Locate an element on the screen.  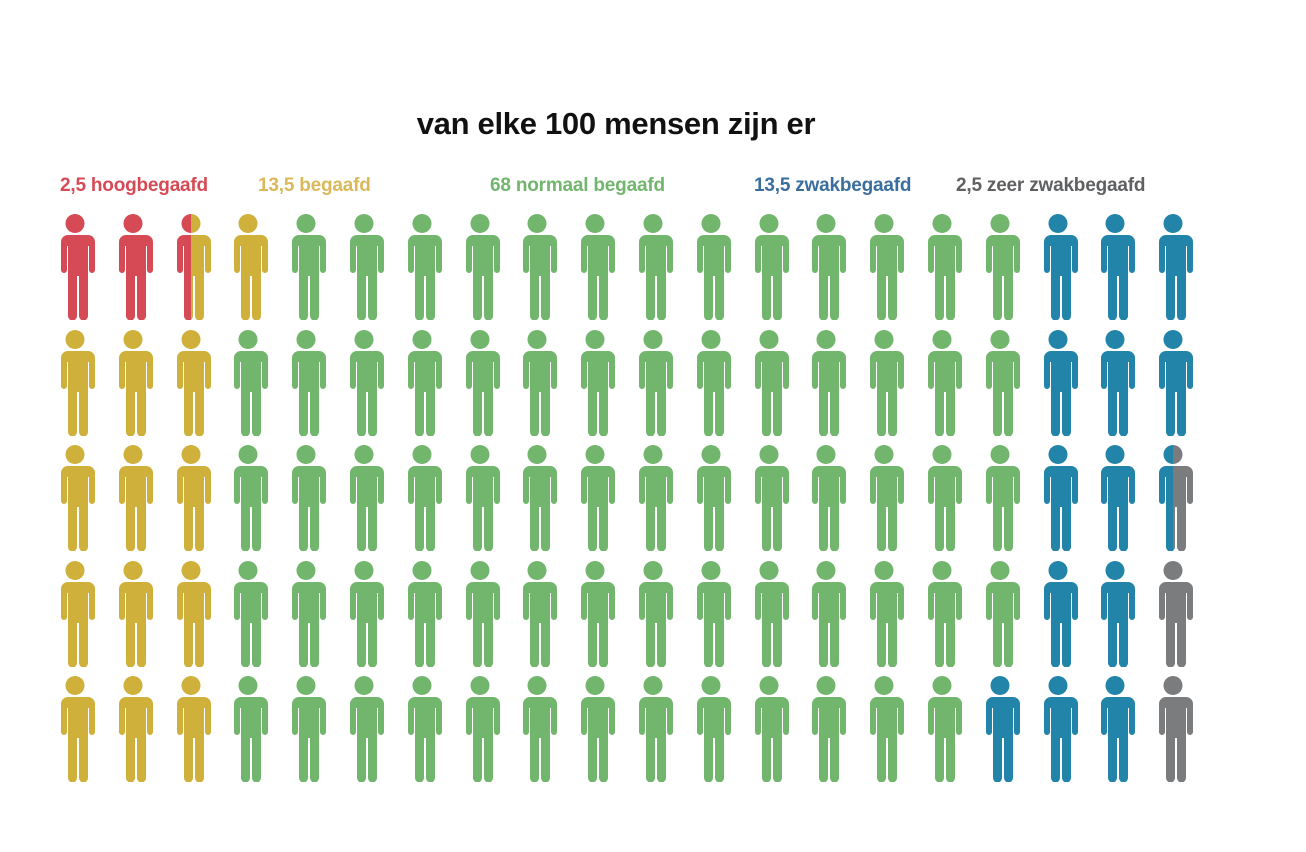
chart-title: van elke 100 mensen zijn er is located at coordinates (616, 123).